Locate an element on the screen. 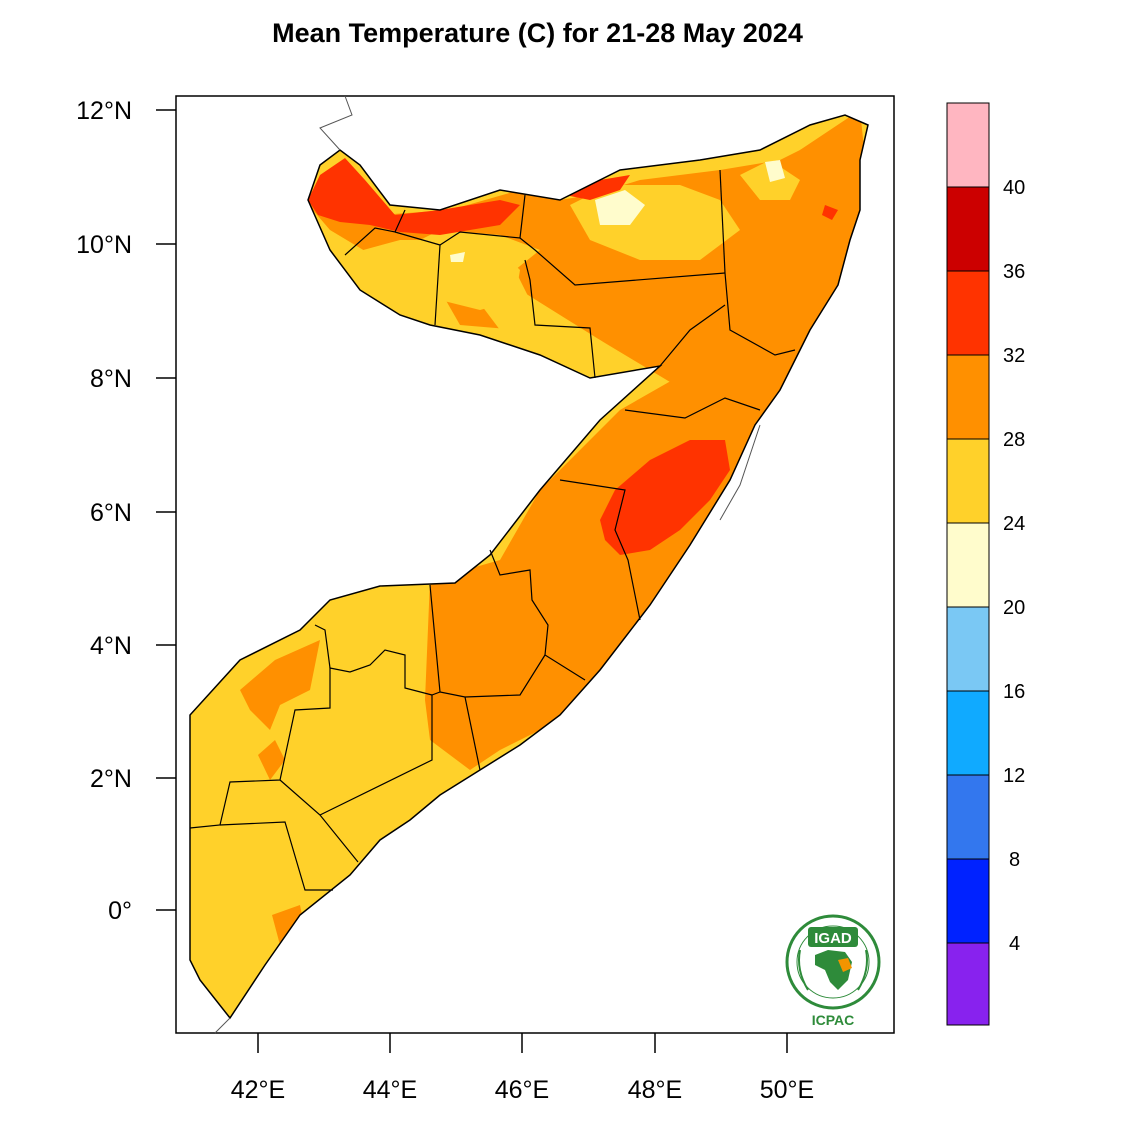  page-title: Mean Temperature (C) for 21-28 May 2024 is located at coordinates (537, 33).